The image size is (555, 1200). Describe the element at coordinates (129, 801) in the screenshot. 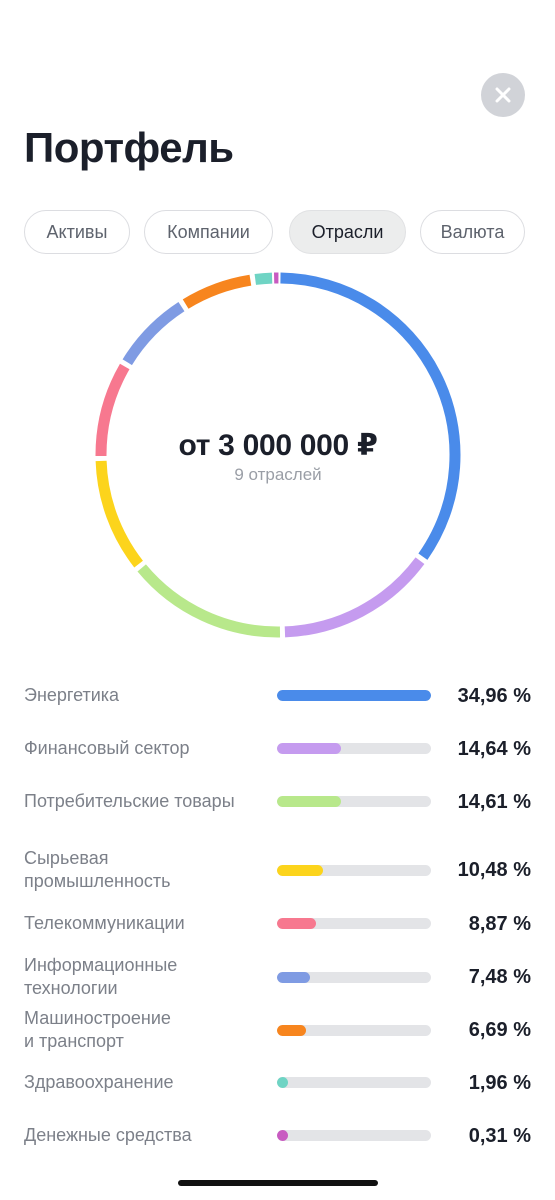

I see `sector-name: Потребительские товары` at that location.